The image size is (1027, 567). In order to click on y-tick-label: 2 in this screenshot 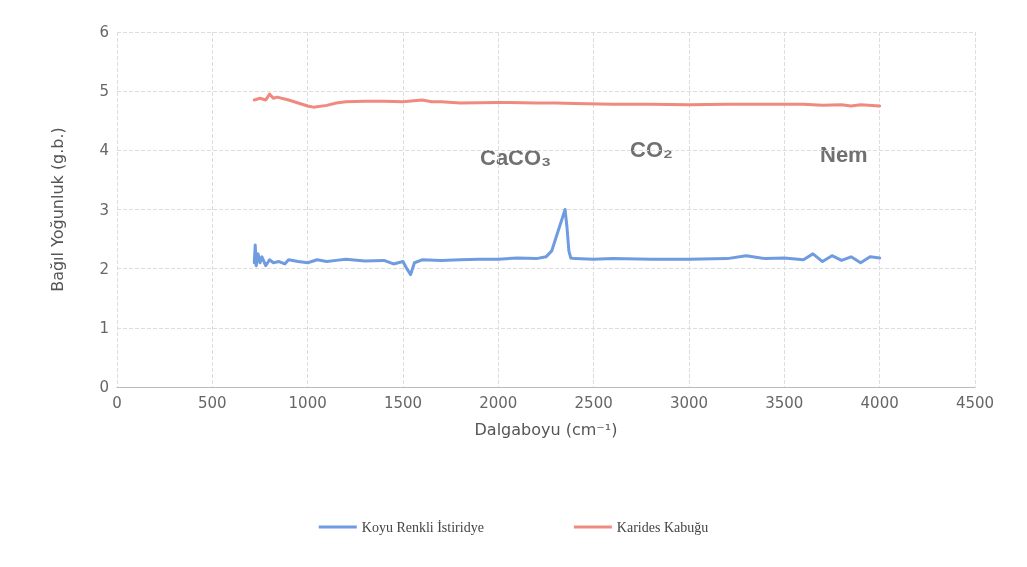, I will do `click(104, 268)`.